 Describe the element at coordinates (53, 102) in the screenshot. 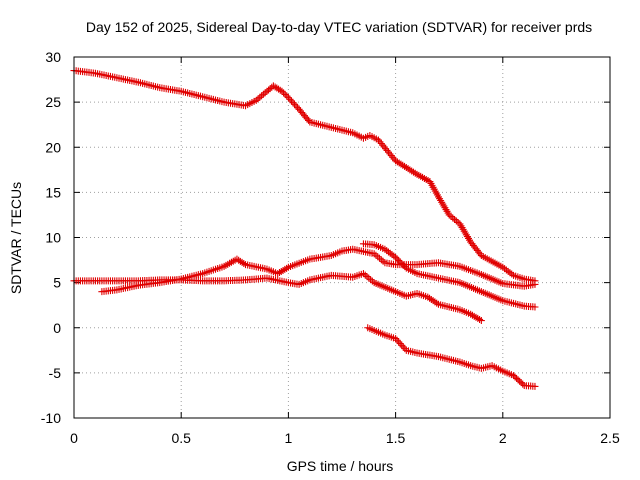

I see `y-tick-label: 25` at that location.